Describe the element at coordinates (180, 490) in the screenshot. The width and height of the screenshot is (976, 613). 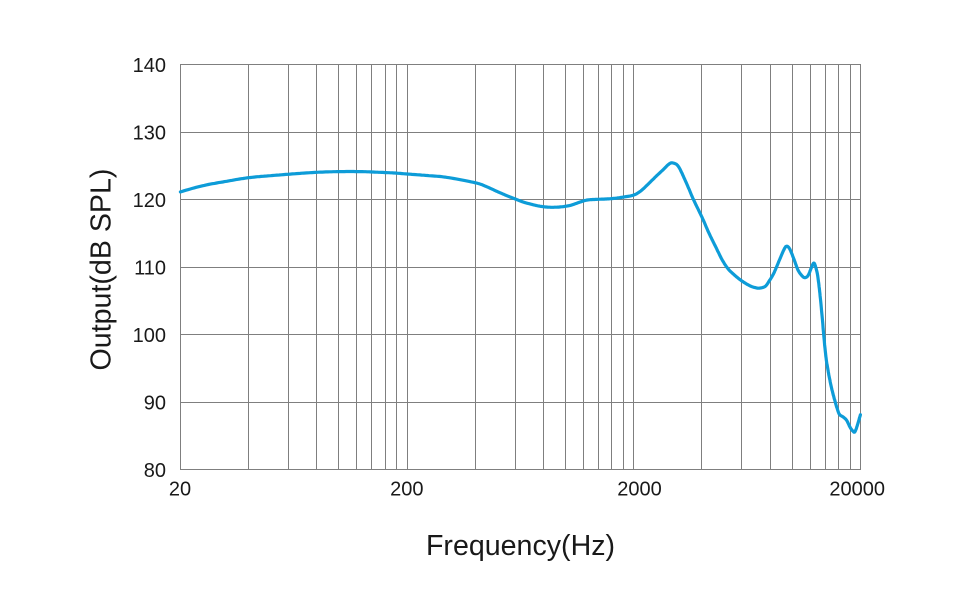
I see `svg-text: 20` at that location.